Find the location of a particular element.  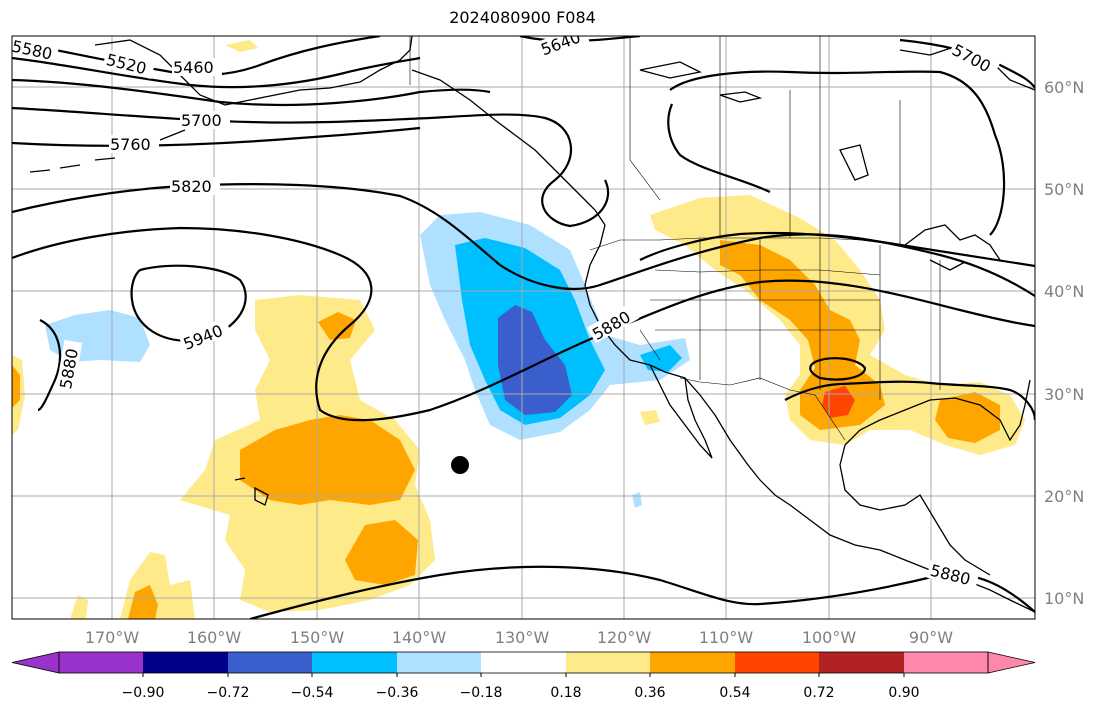

colorbar-tick-label: −0.90 is located at coordinates (143, 693).